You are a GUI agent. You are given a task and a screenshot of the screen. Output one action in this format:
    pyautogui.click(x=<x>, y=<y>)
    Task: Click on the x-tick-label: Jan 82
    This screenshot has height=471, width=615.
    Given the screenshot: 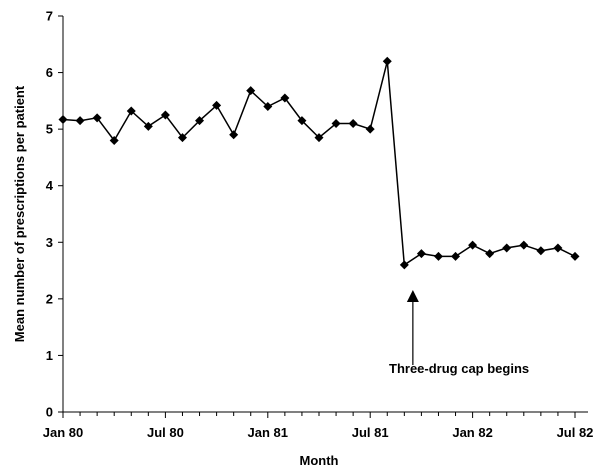 What is the action you would take?
    pyautogui.click(x=472, y=432)
    